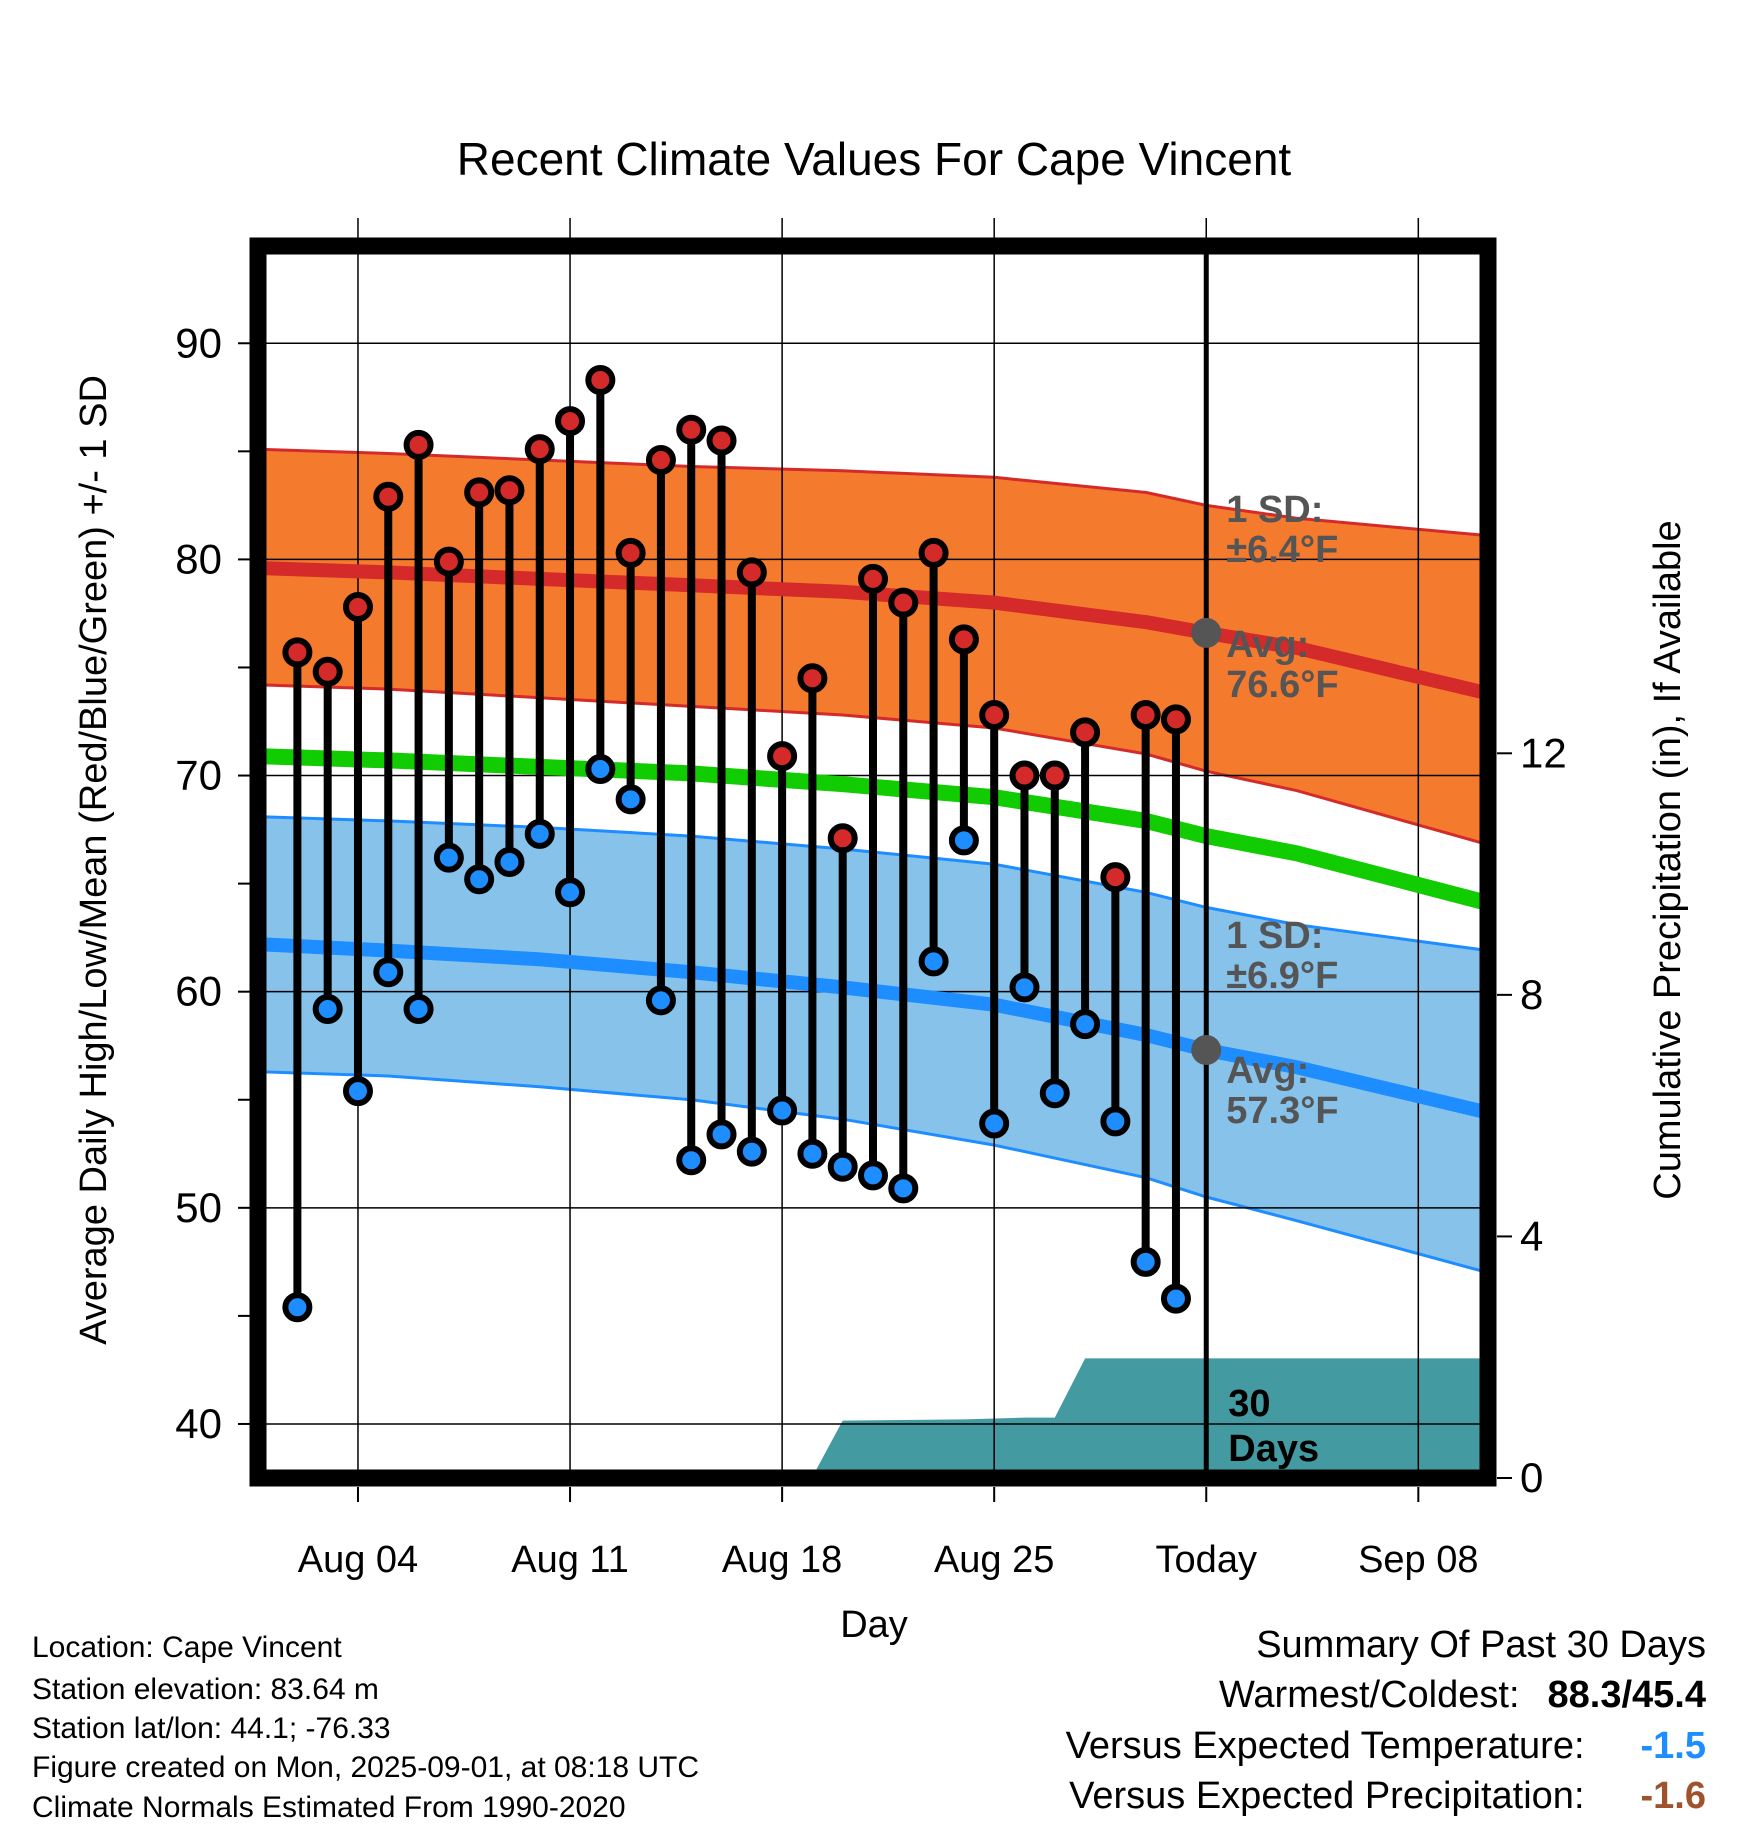 The height and width of the screenshot is (1828, 1748). I want to click on normal-low-line, so click(873, 1028).